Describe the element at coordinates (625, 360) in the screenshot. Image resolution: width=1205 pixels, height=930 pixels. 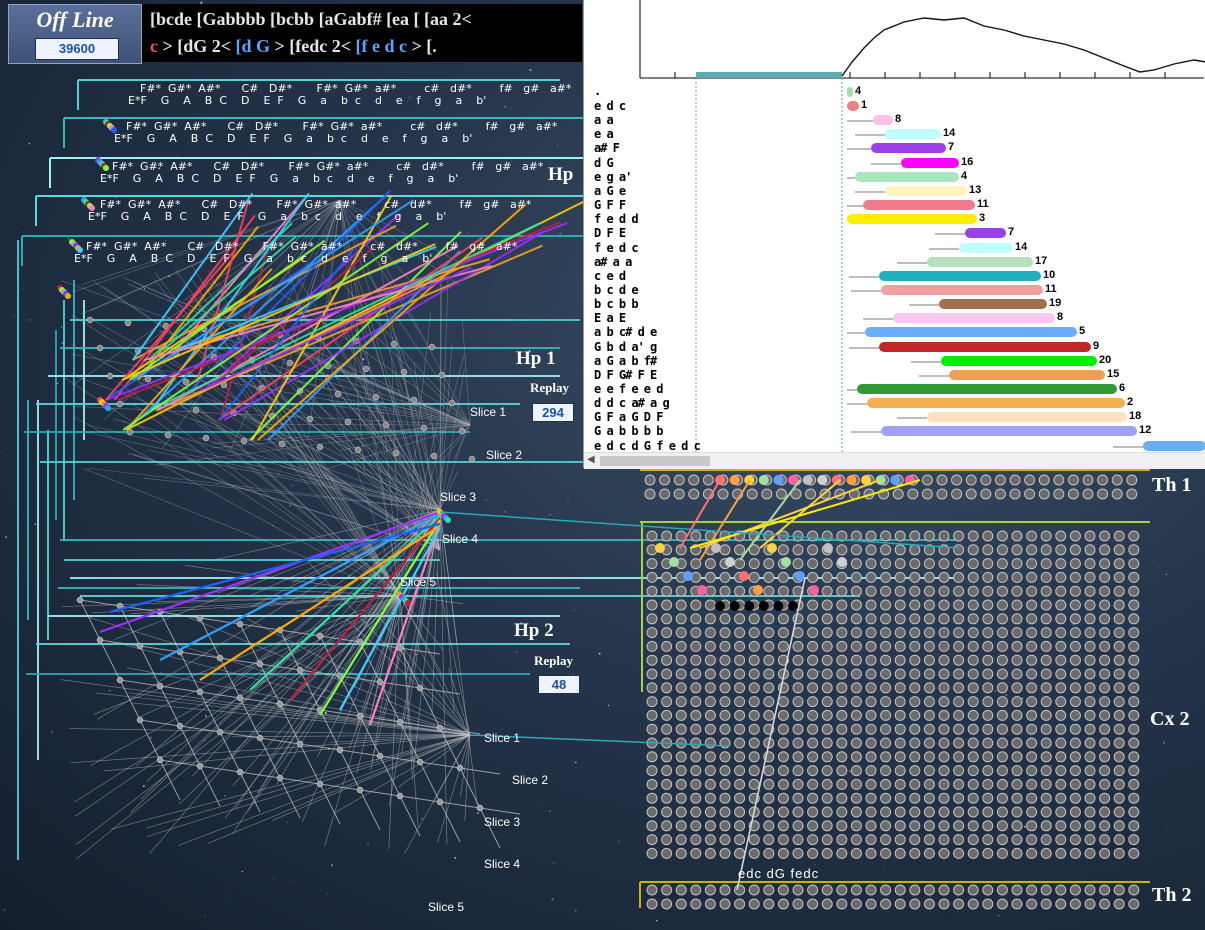
I see `sequence-row-label: a G a b f#` at that location.